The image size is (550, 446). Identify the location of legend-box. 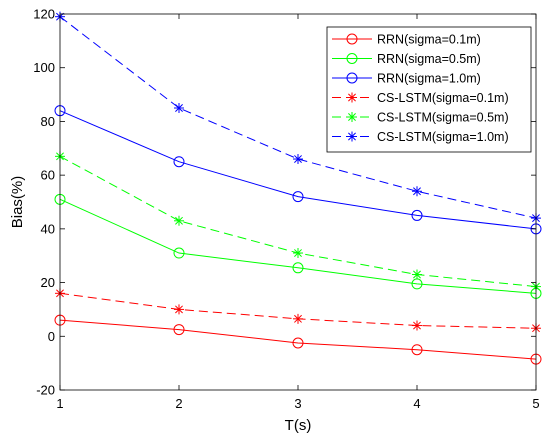
(429, 89).